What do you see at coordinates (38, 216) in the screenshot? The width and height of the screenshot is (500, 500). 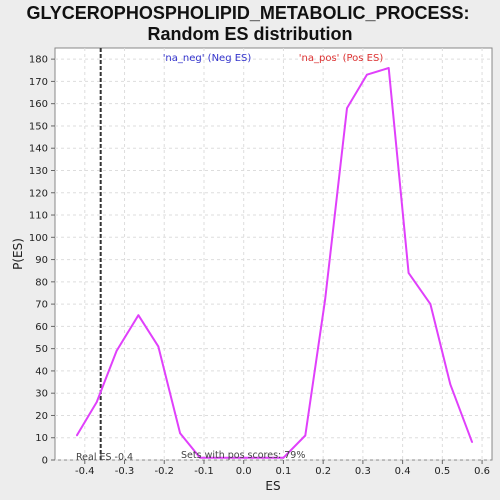 I see `y-tick-label: 110` at bounding box center [38, 216].